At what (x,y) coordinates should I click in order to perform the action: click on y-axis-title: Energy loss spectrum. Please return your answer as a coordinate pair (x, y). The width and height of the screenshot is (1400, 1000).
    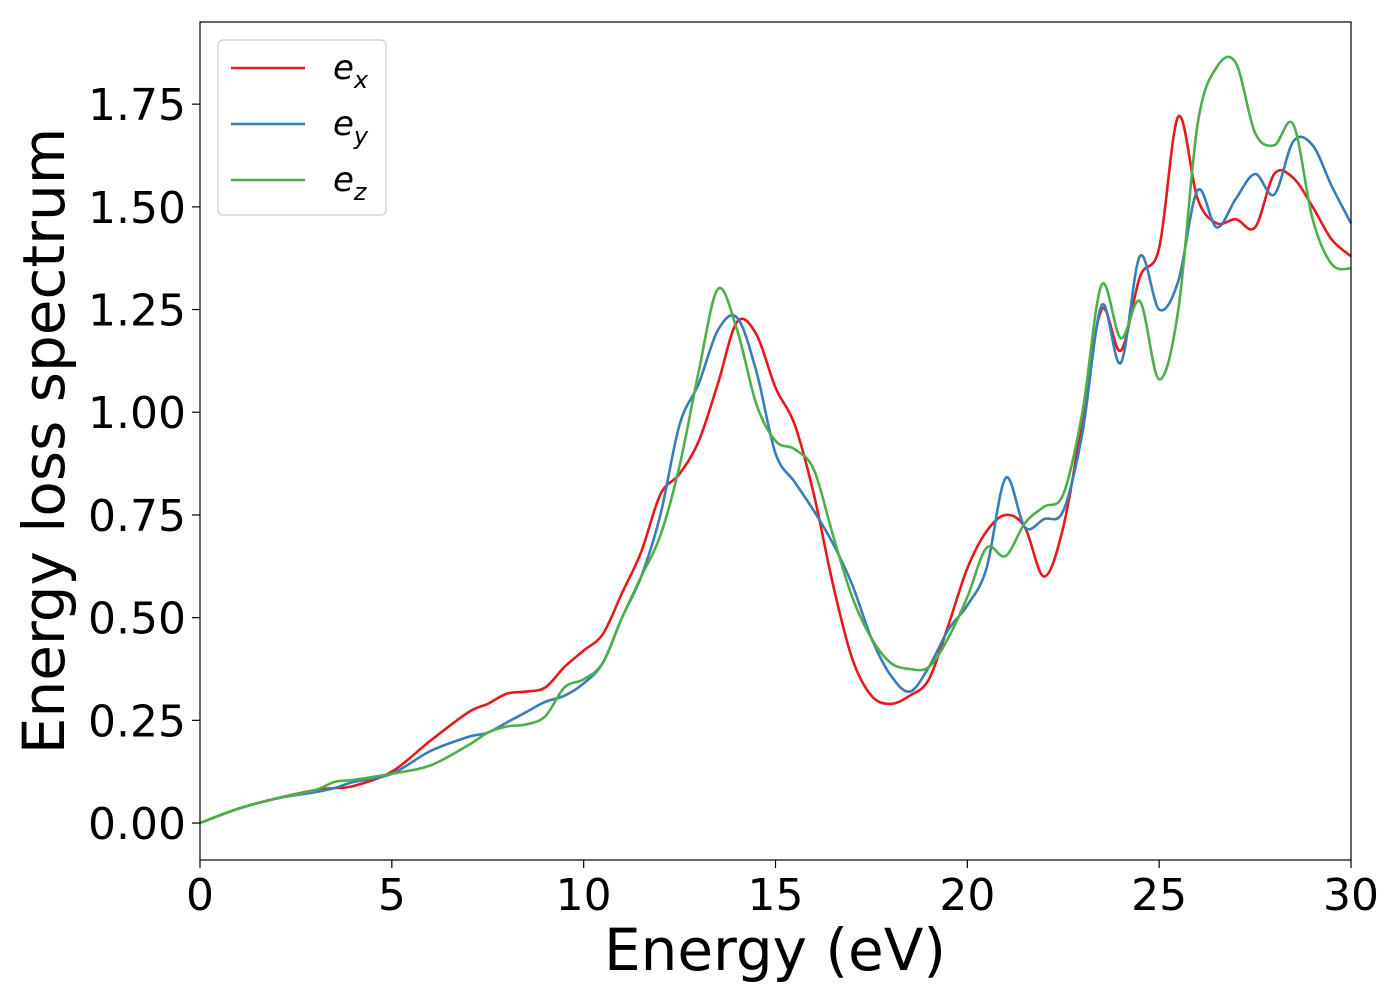
    Looking at the image, I should click on (44, 441).